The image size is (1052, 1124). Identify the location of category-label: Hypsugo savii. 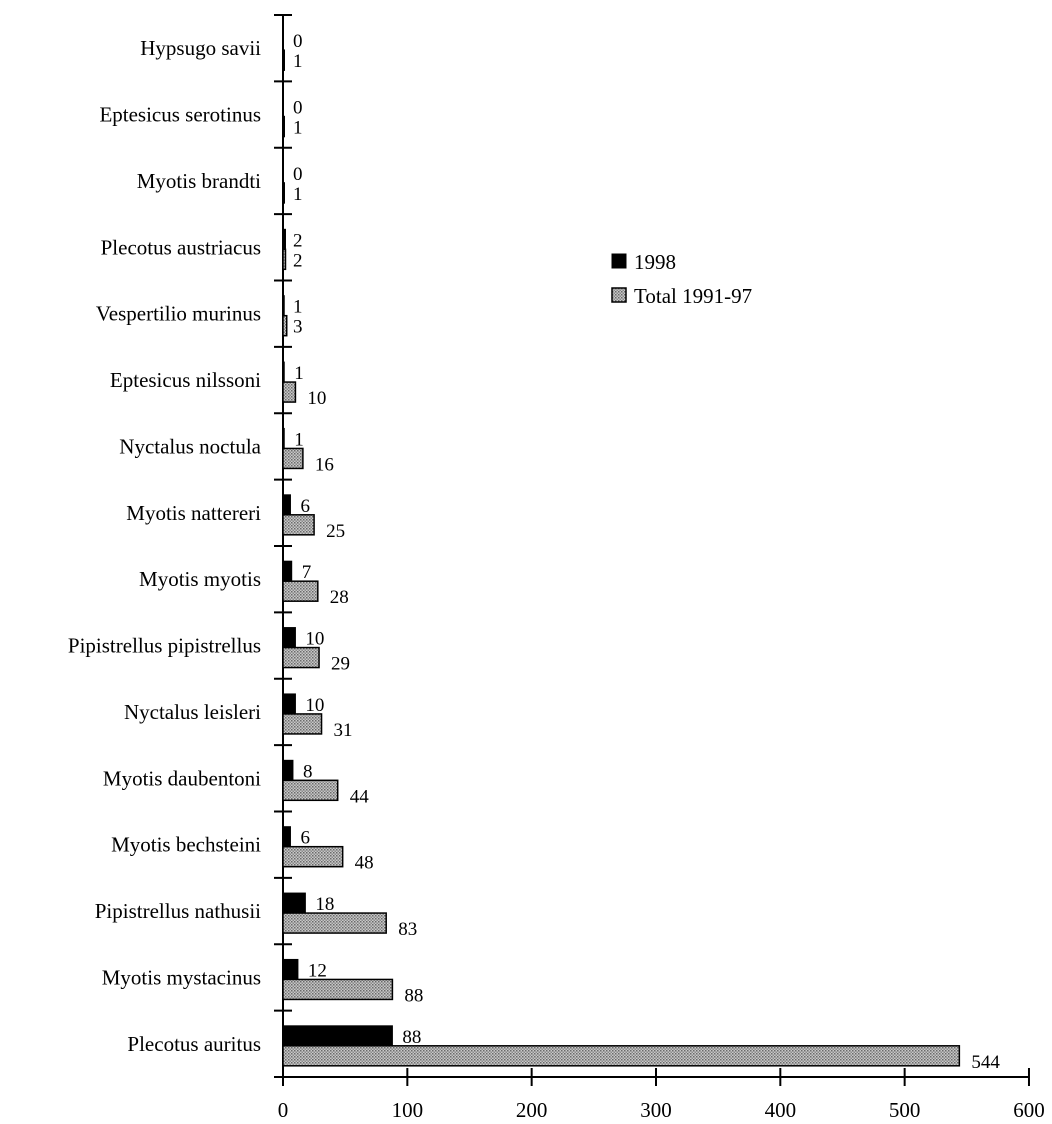
(200, 48).